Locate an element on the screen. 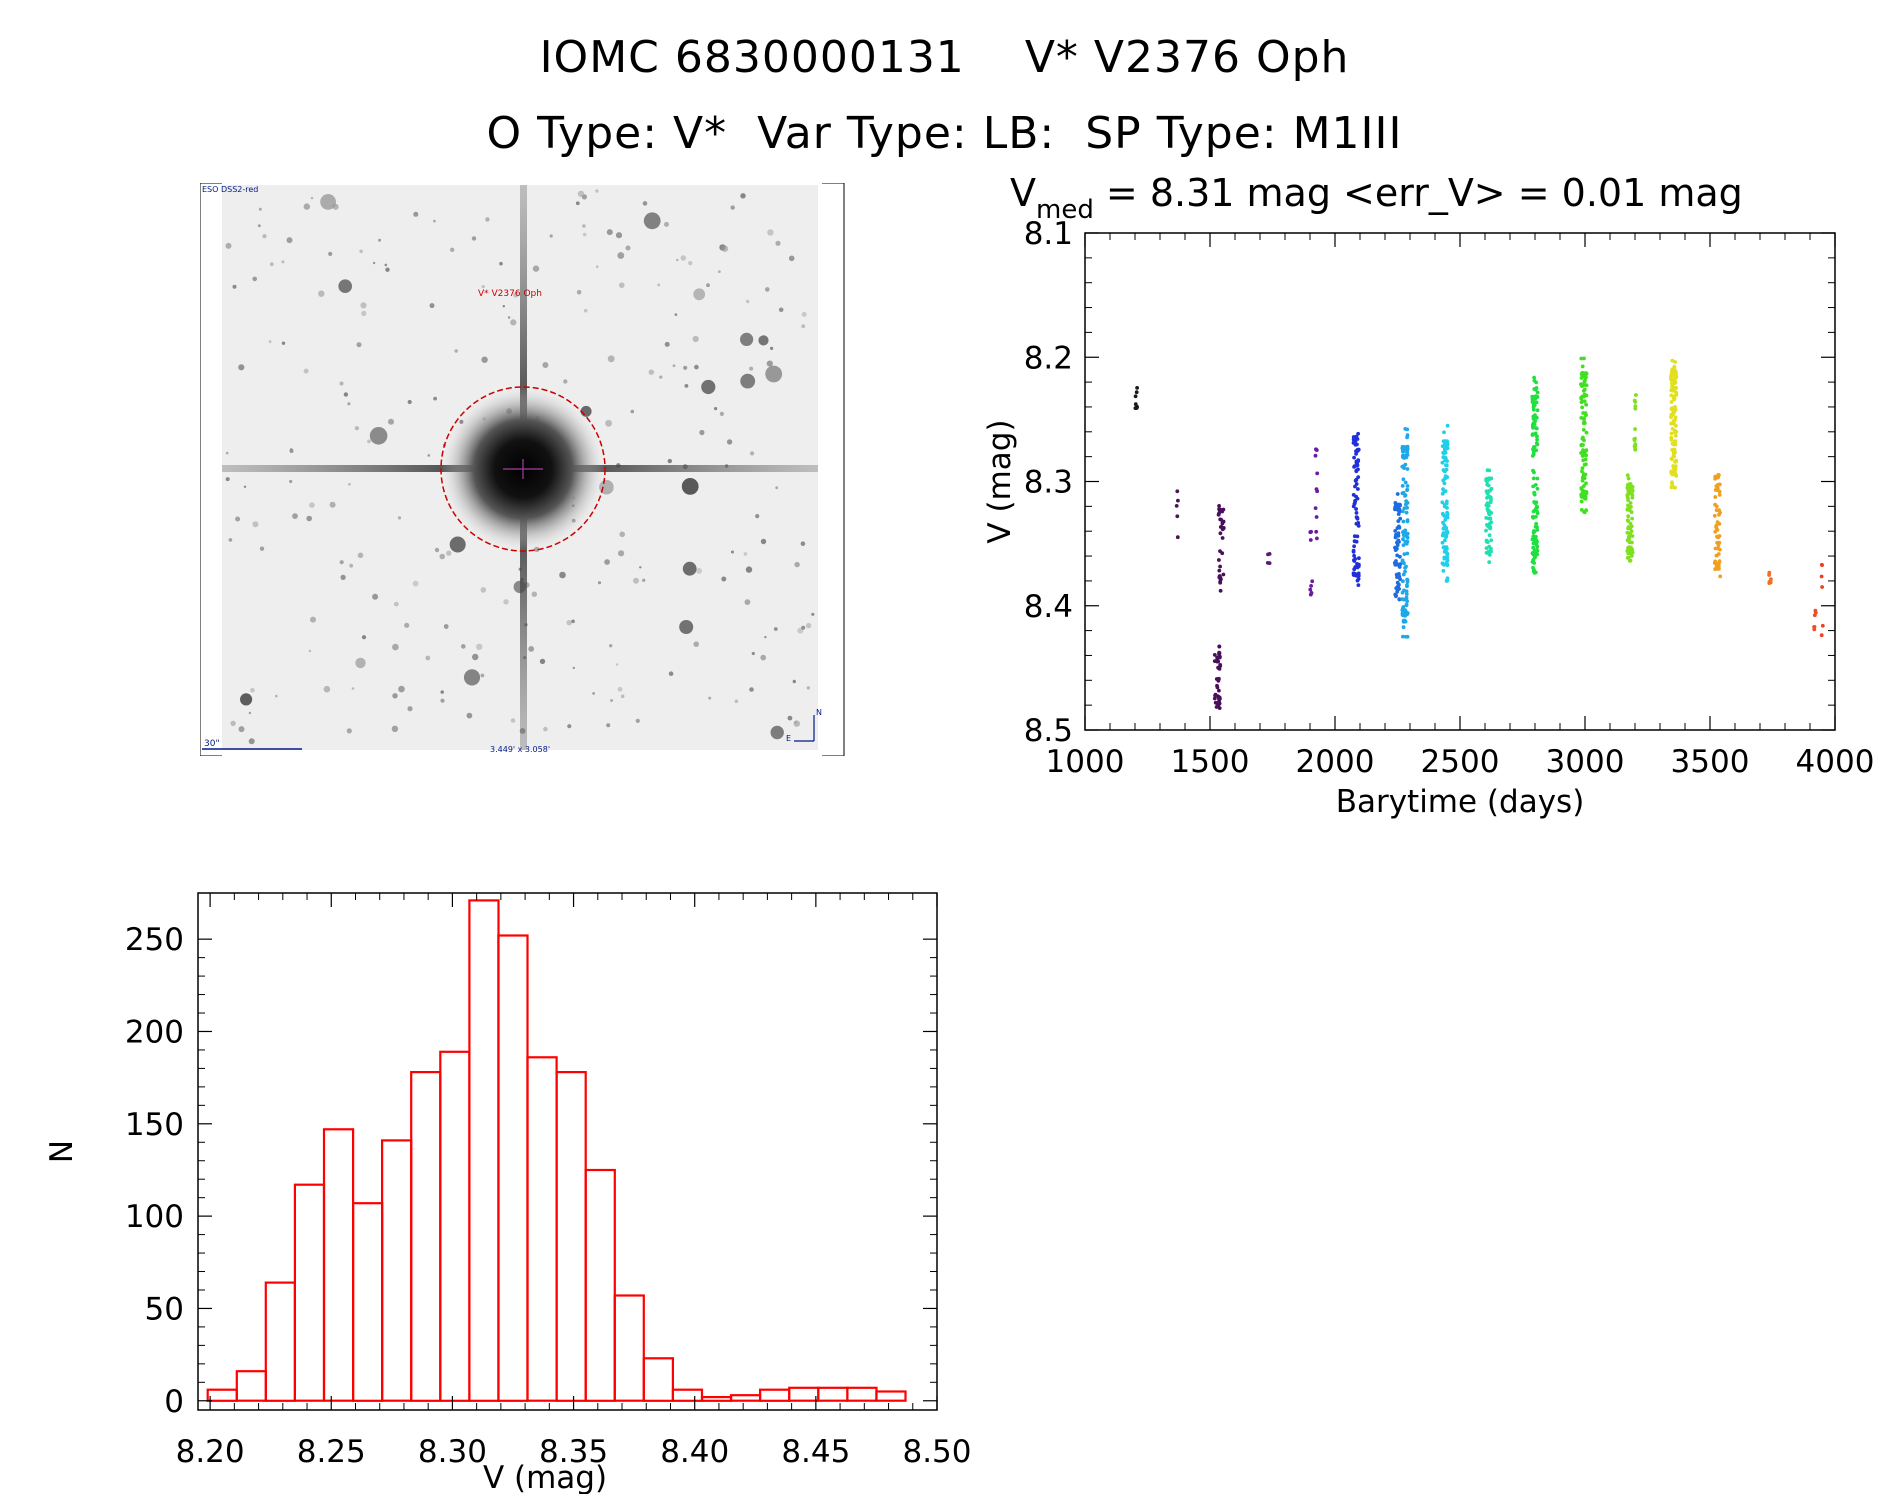 This screenshot has height=1494, width=1889. x-tick-label: 8.40 is located at coordinates (694, 1452).